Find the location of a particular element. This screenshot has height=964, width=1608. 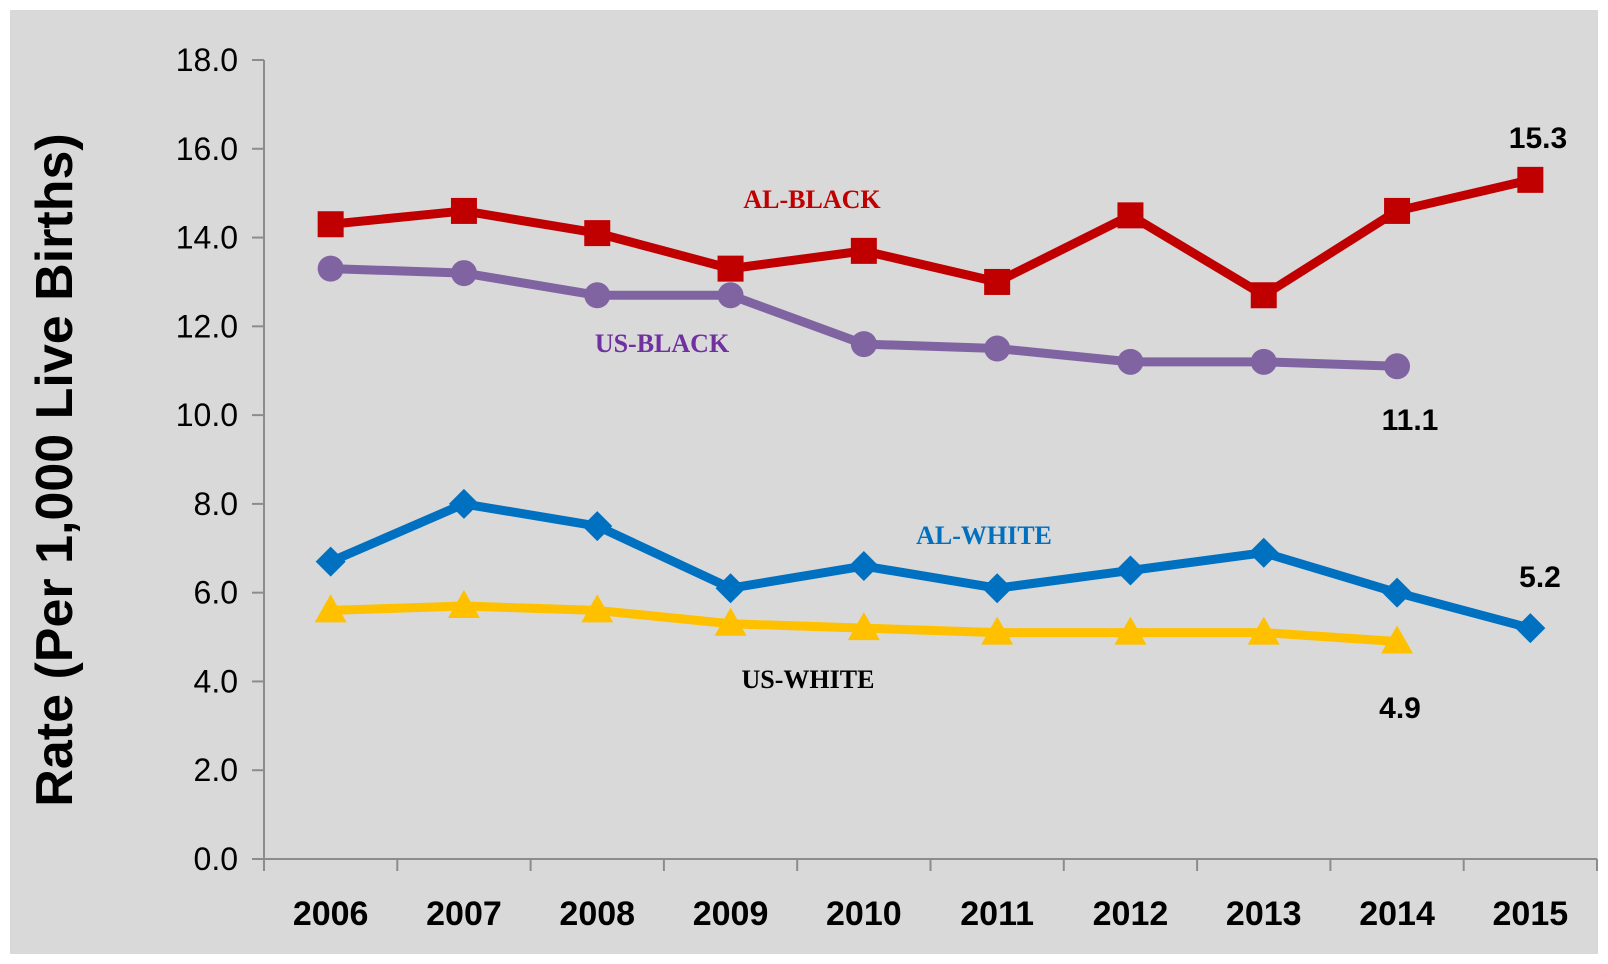

series-label-us-white: US-WHITE is located at coordinates (808, 679).